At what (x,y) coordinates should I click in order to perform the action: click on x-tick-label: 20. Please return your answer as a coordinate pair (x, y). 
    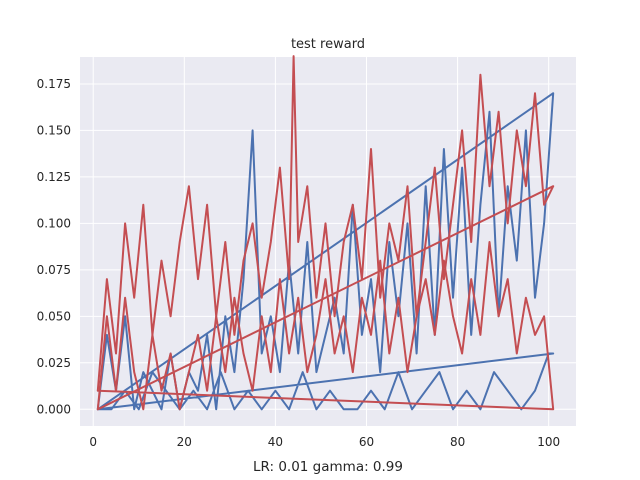
    Looking at the image, I should click on (184, 442).